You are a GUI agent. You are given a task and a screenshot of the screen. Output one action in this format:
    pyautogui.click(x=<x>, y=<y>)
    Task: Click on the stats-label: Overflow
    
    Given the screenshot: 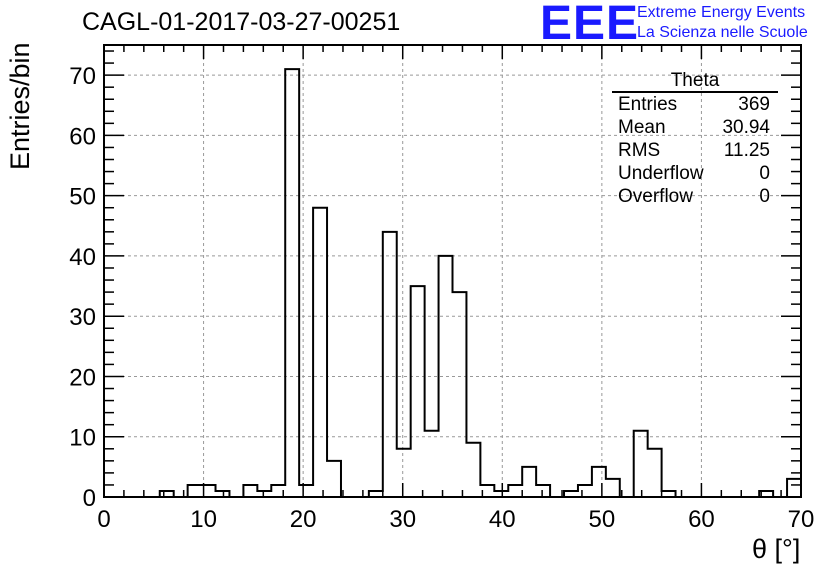 What is the action you would take?
    pyautogui.click(x=655, y=196)
    